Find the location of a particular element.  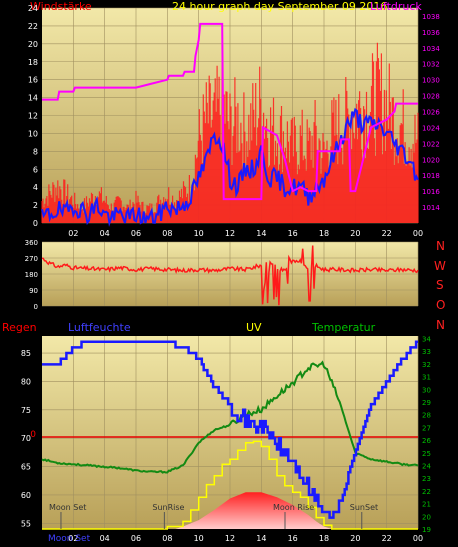

direction-tick-label: 270 is located at coordinates (31, 259).